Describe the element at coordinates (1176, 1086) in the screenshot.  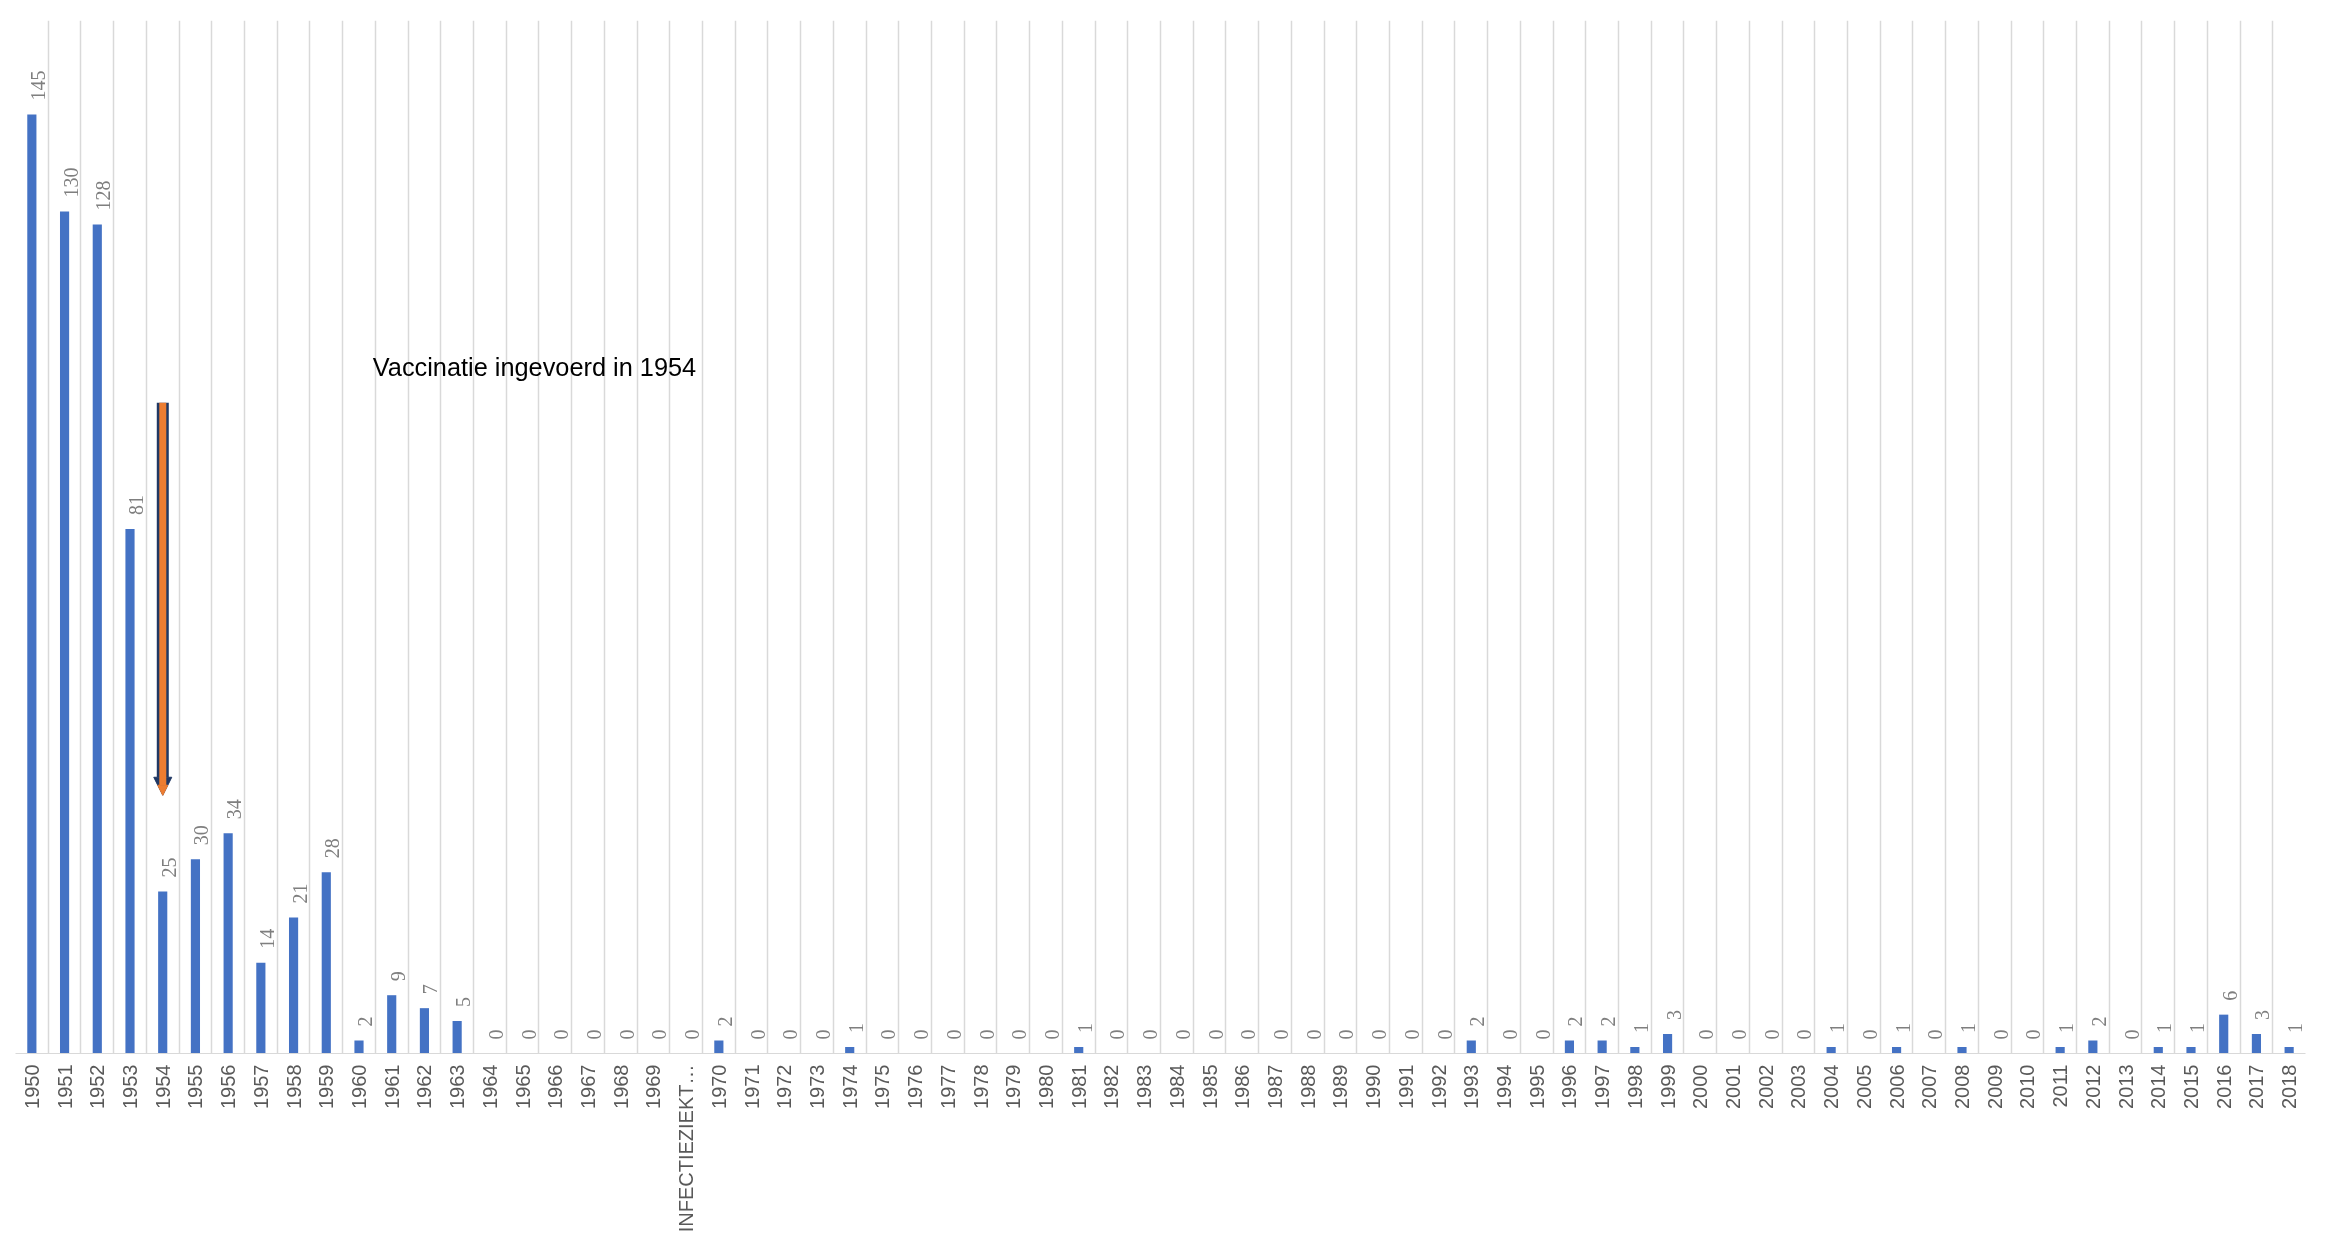
I see `x-tick-label: 1984` at that location.